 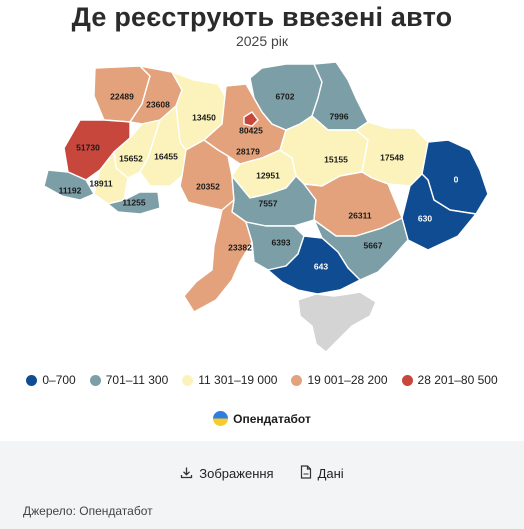 What do you see at coordinates (425, 218) in the screenshot?
I see `region-value-donetsk: 630` at bounding box center [425, 218].